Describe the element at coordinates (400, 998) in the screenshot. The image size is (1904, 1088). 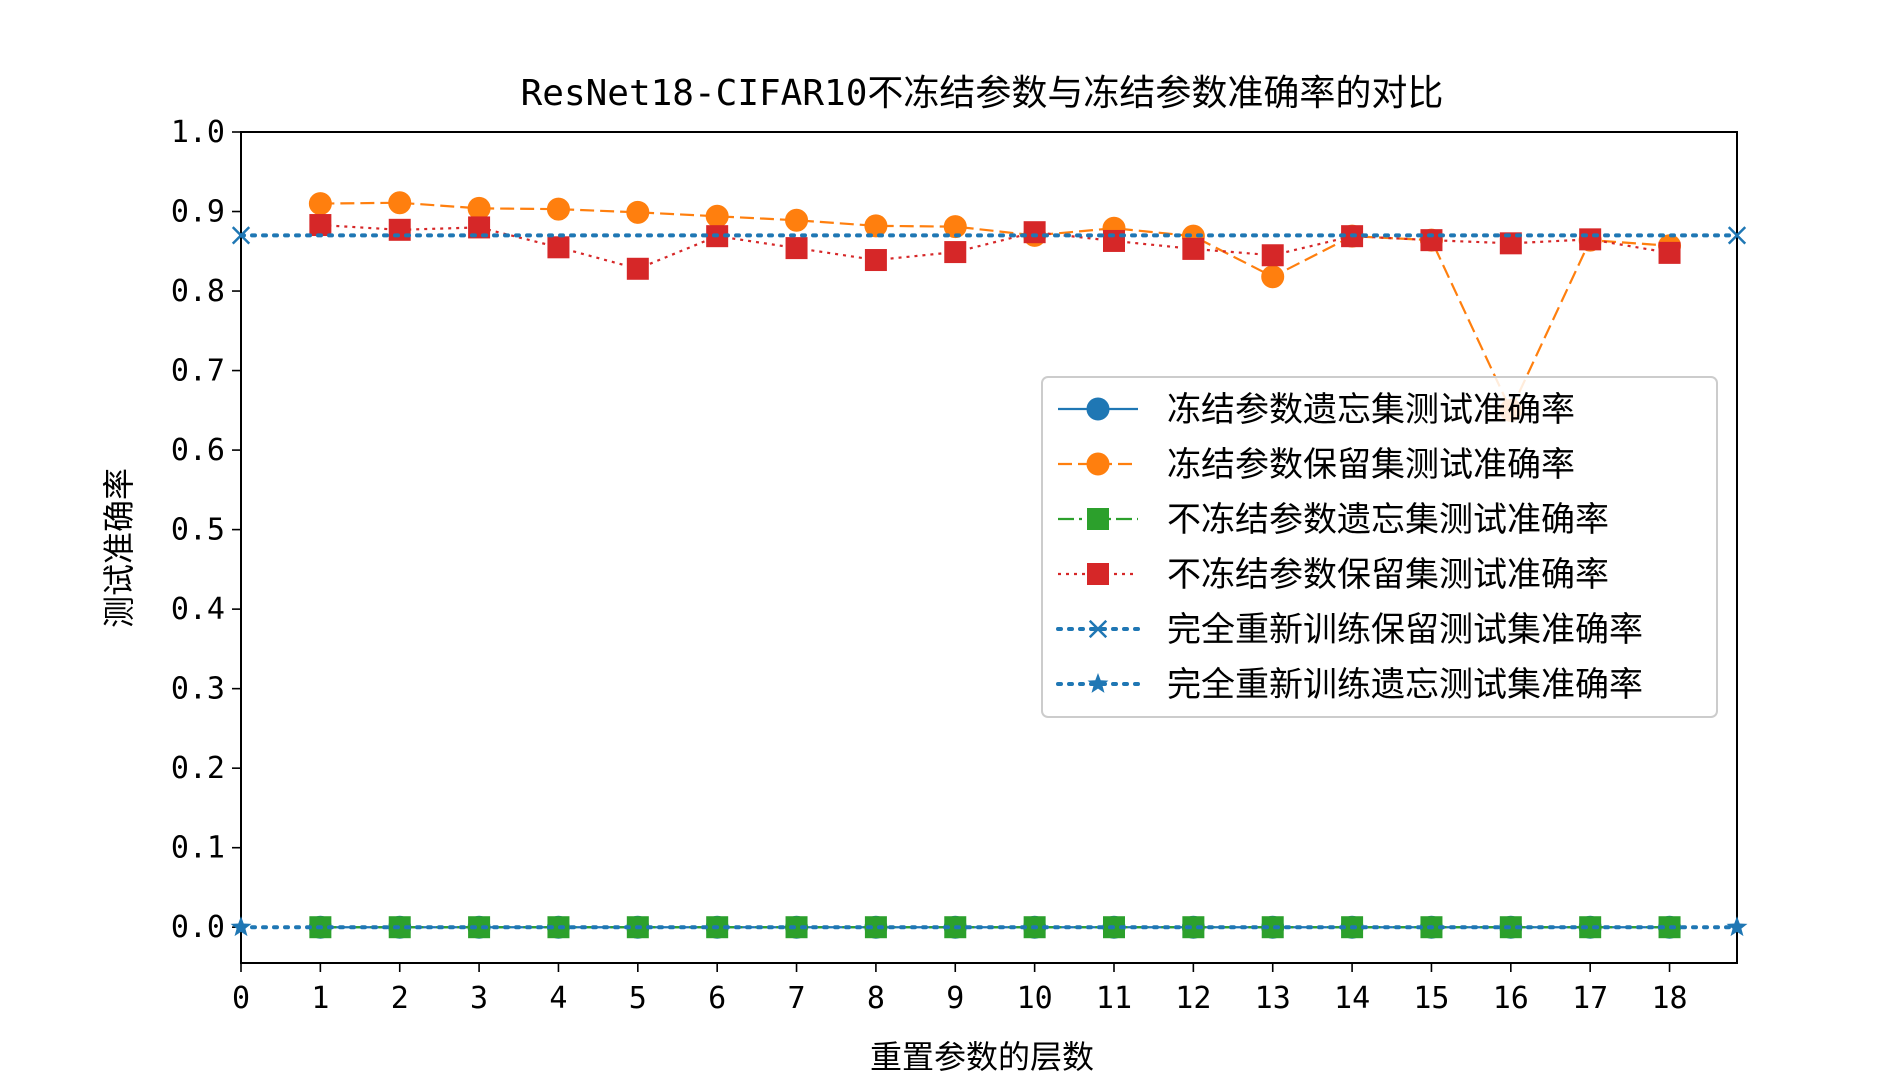
I see `x-tick-label: 2` at that location.